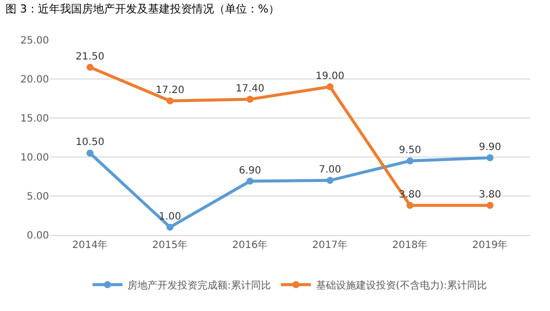 The image size is (550, 311). I want to click on x-tick-label: 2014年, so click(90, 245).